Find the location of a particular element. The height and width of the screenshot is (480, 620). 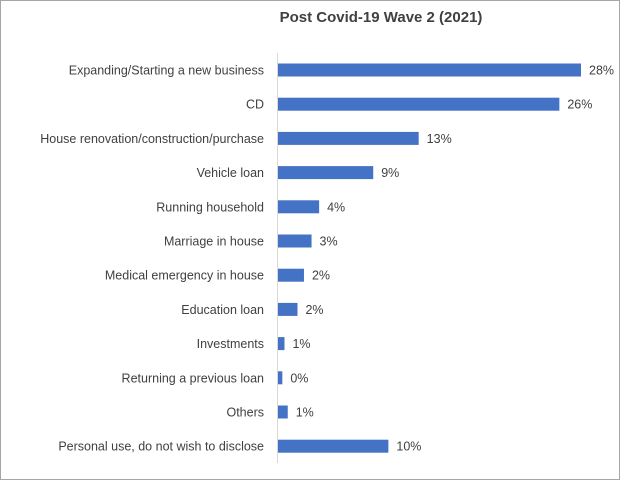

category-label: CD is located at coordinates (255, 105).